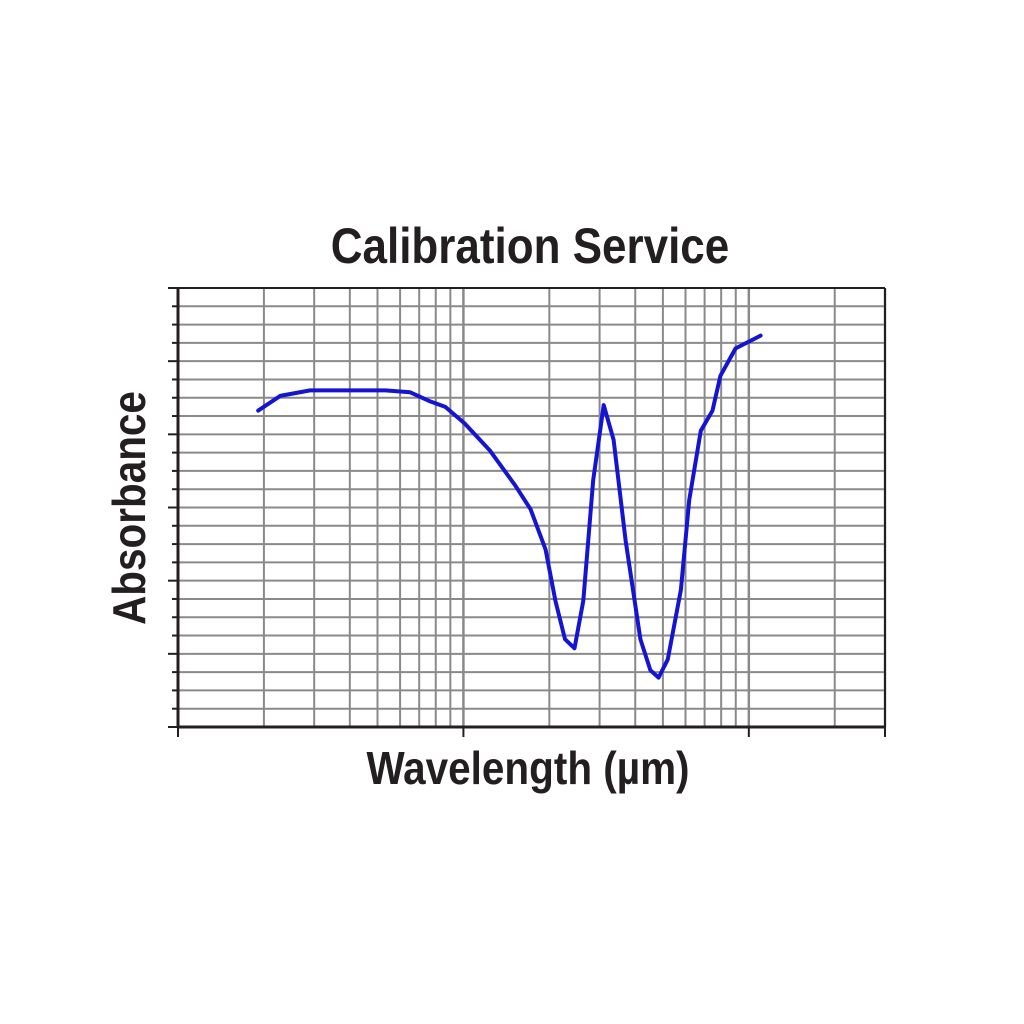  I want to click on x-axis-label: Wavelength (µm), so click(527, 769).